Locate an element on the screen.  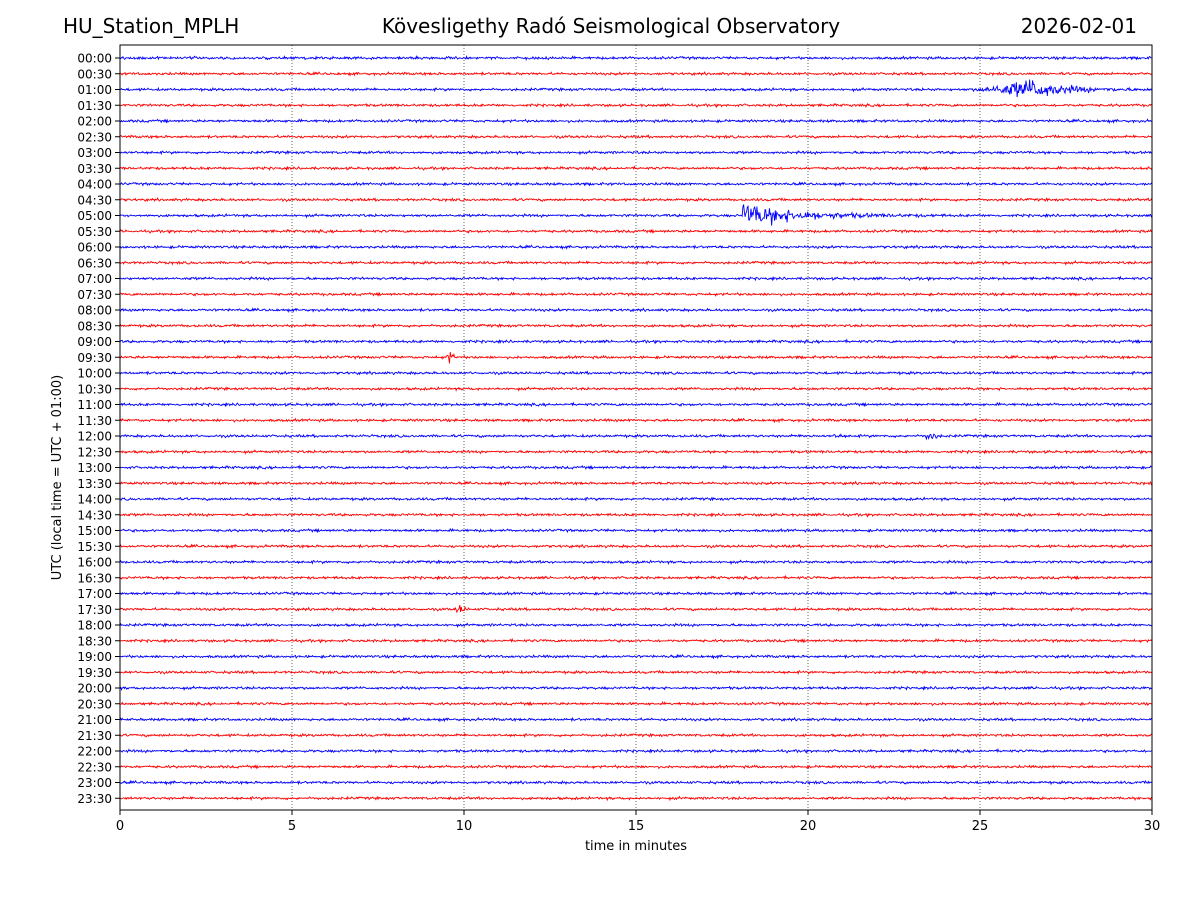
station-name: HU_Station_MPLH is located at coordinates (151, 26).